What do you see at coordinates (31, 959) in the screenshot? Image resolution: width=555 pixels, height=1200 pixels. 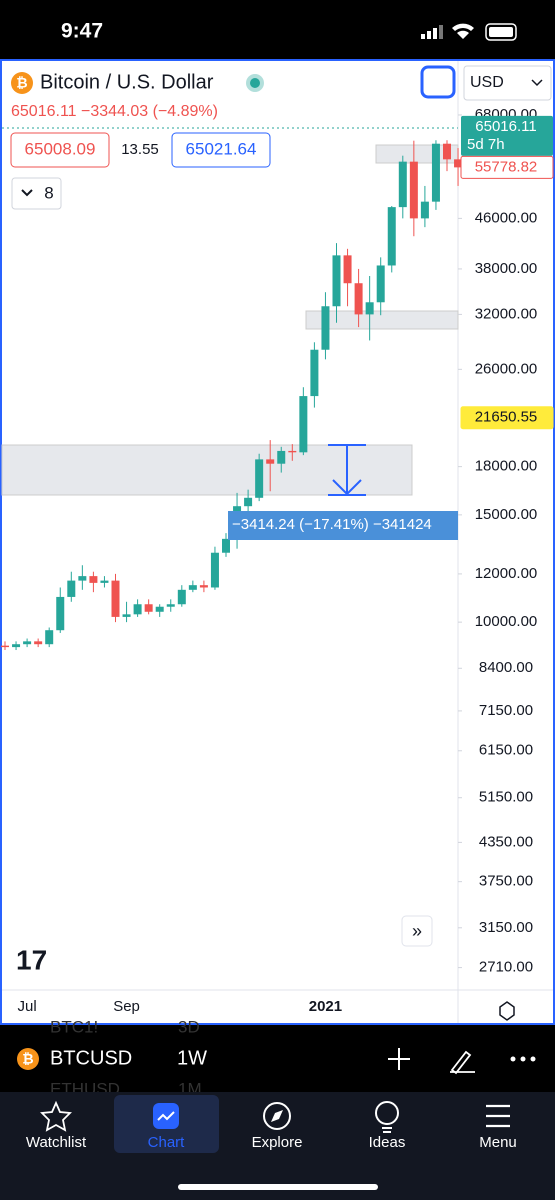 I see `logo: 17` at bounding box center [31, 959].